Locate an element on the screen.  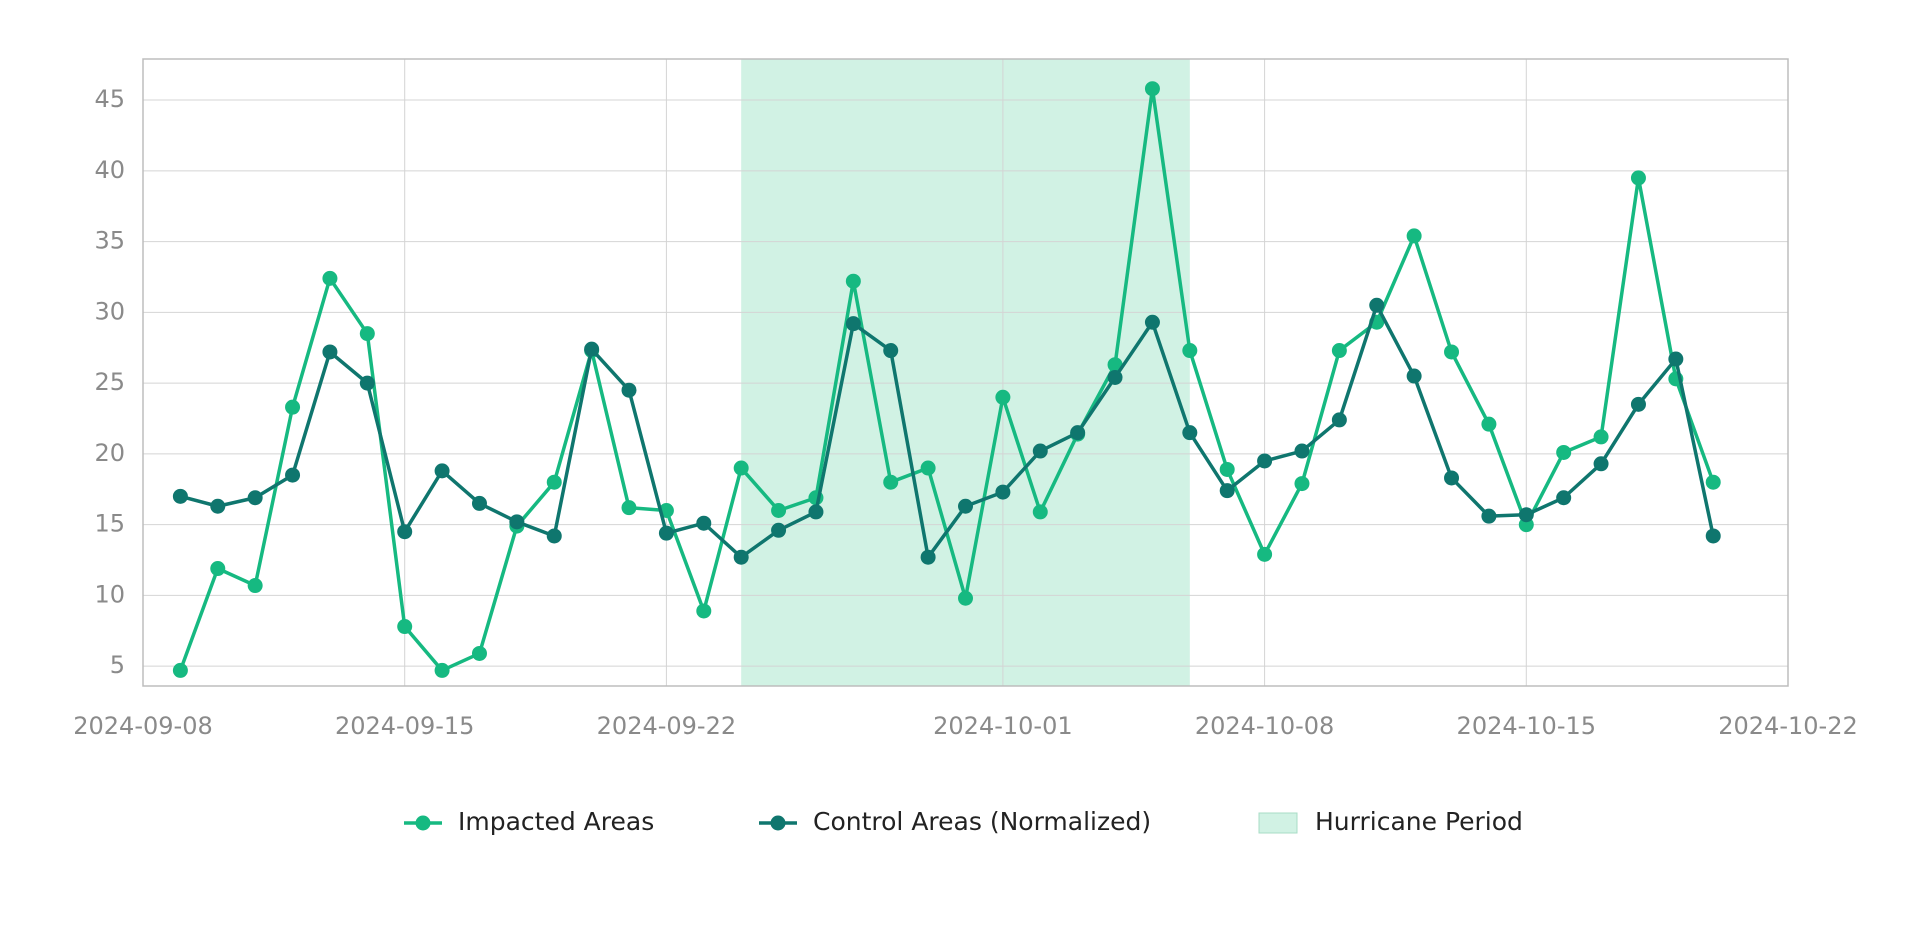
x-tick-label: 2024-10-01 is located at coordinates (1002, 726).